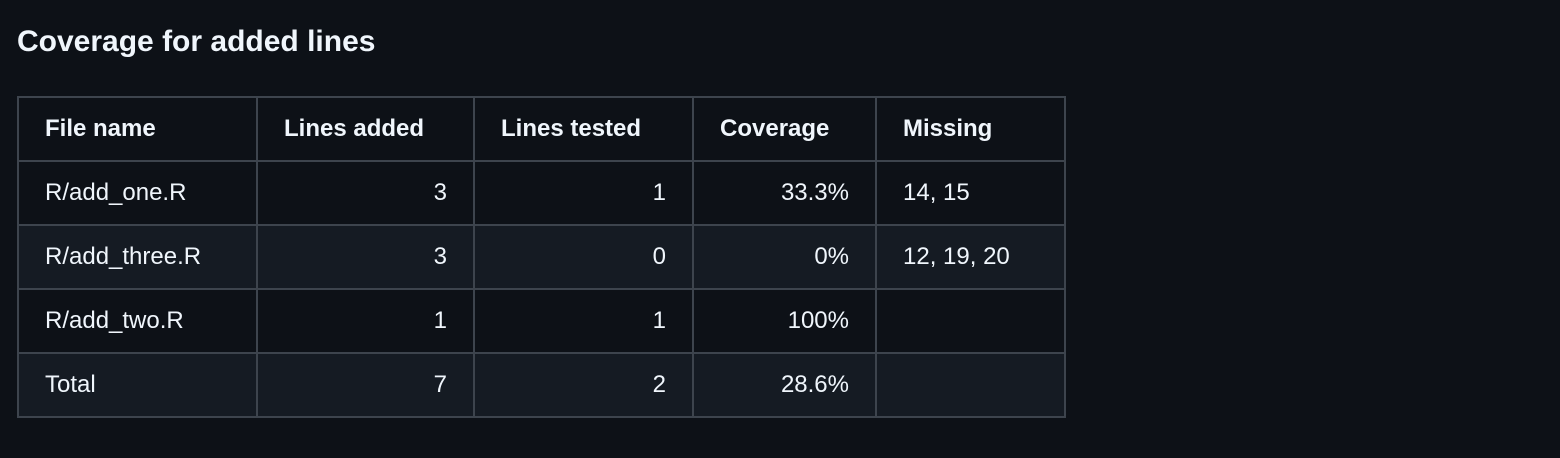 Image resolution: width=1560 pixels, height=458 pixels. I want to click on missing-cell: 12, 19, 20, so click(970, 257).